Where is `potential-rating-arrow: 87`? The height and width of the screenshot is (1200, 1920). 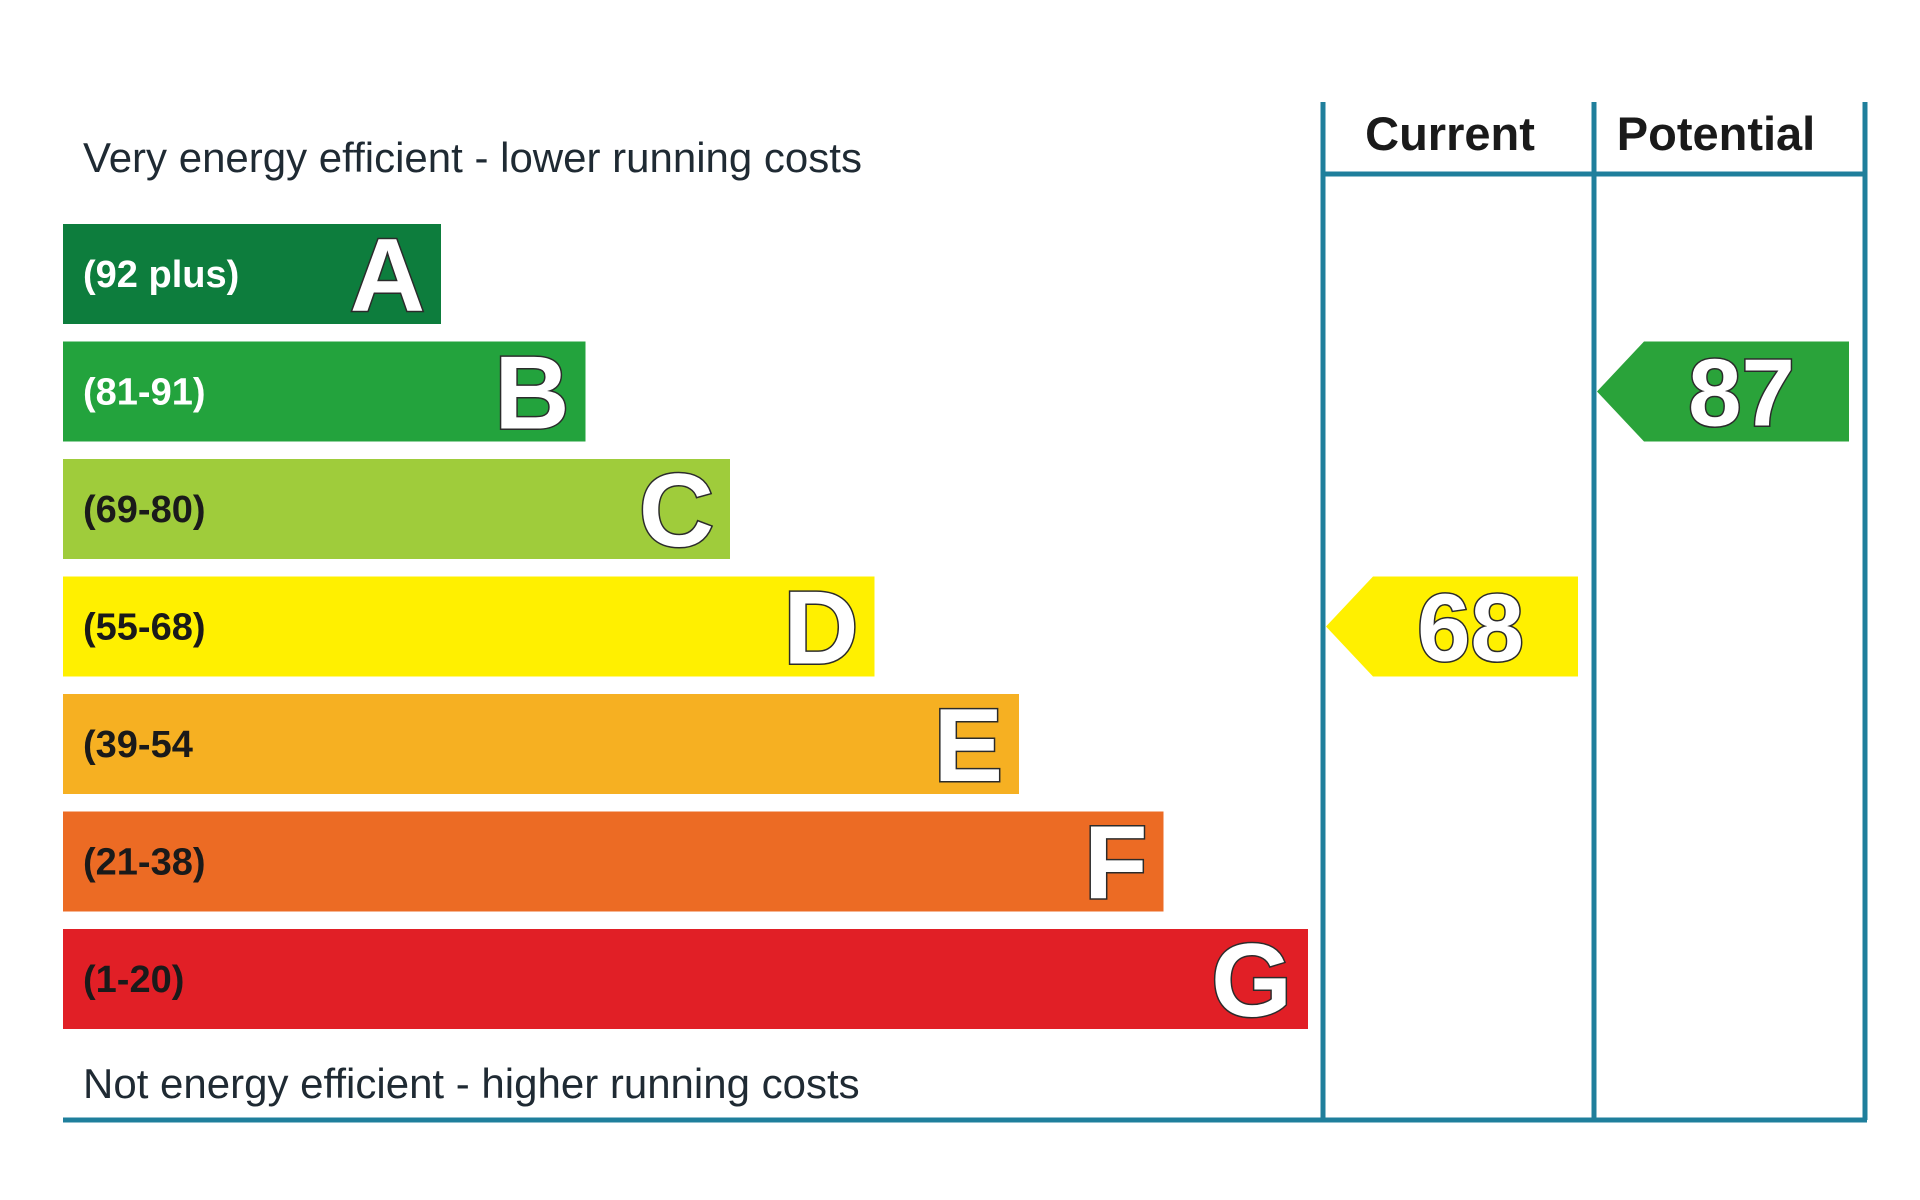
potential-rating-arrow: 87 is located at coordinates (1723, 393).